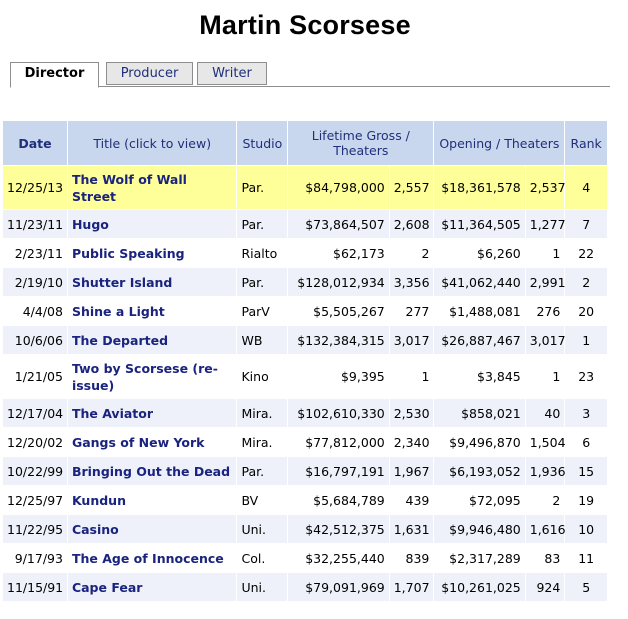  What do you see at coordinates (262, 143) in the screenshot?
I see `header-studio: Studio` at bounding box center [262, 143].